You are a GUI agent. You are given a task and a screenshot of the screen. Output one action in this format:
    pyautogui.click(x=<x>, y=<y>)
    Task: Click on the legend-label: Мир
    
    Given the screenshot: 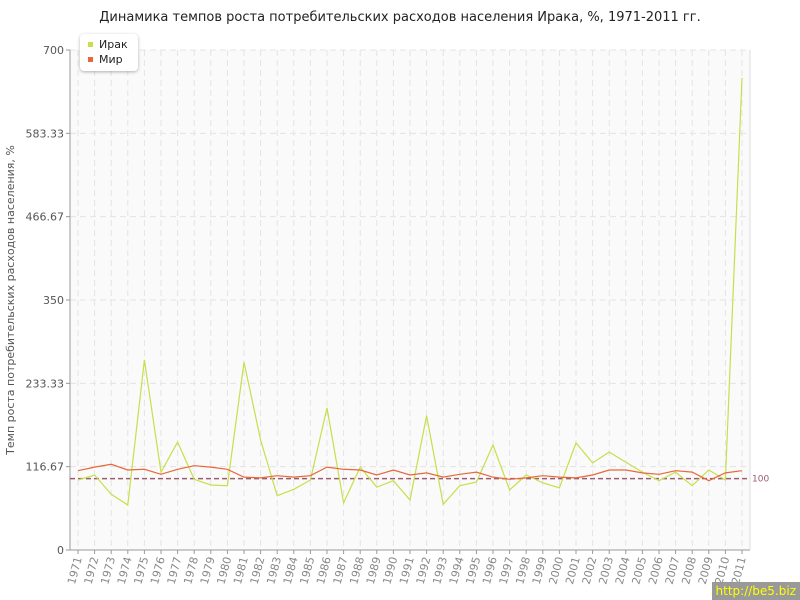 What is the action you would take?
    pyautogui.click(x=111, y=59)
    